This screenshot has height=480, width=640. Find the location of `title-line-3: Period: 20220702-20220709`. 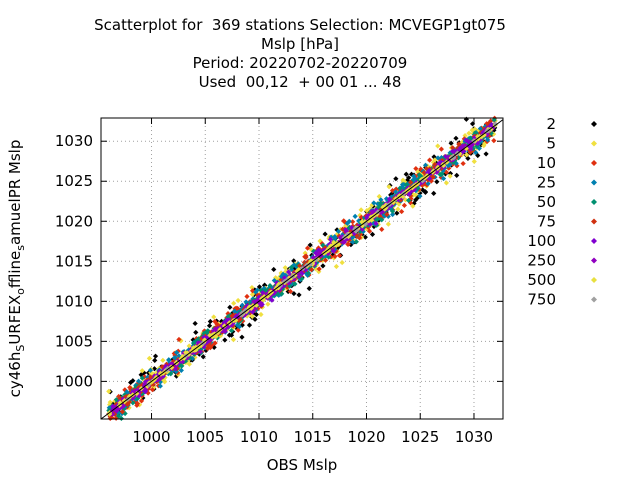

title-line-3: Period: 20220702-20220709 is located at coordinates (300, 63).